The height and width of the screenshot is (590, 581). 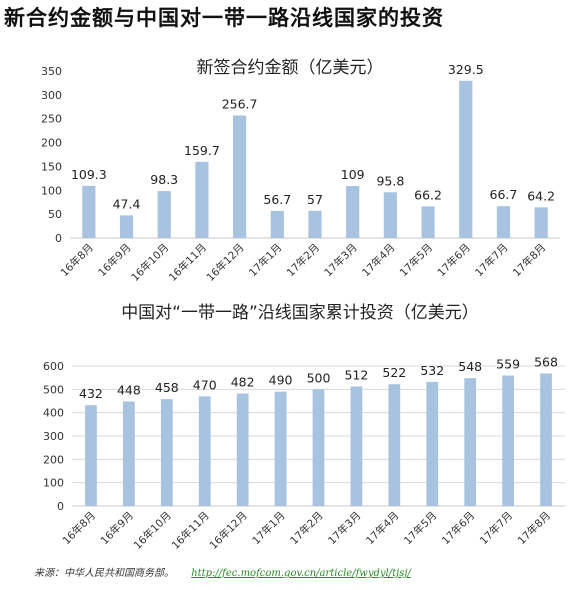 I want to click on data-label: 66.7, so click(x=504, y=194).